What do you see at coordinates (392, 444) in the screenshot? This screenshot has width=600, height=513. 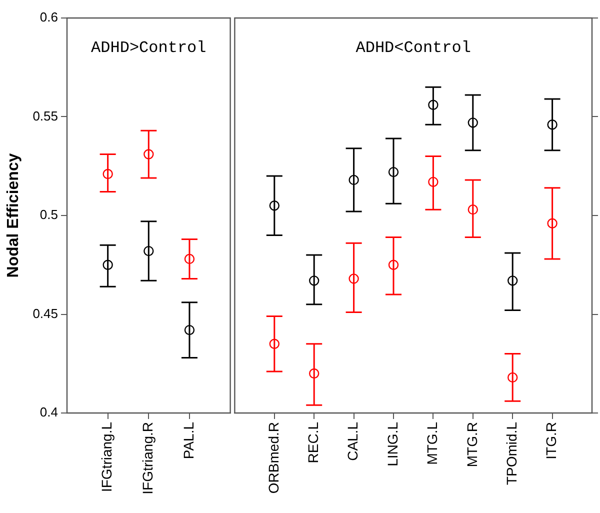 I see `x-tick-label: LING.L` at bounding box center [392, 444].